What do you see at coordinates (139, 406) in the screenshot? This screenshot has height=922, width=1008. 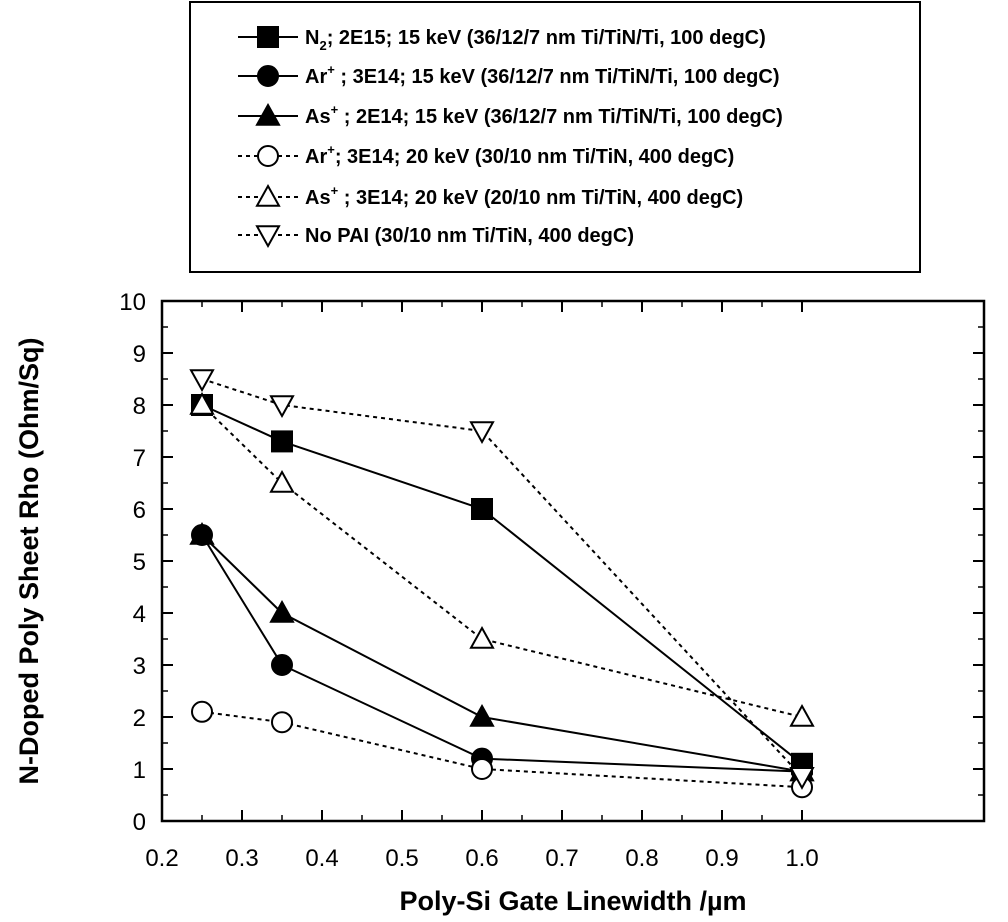 I see `y-tick-label: 8` at bounding box center [139, 406].